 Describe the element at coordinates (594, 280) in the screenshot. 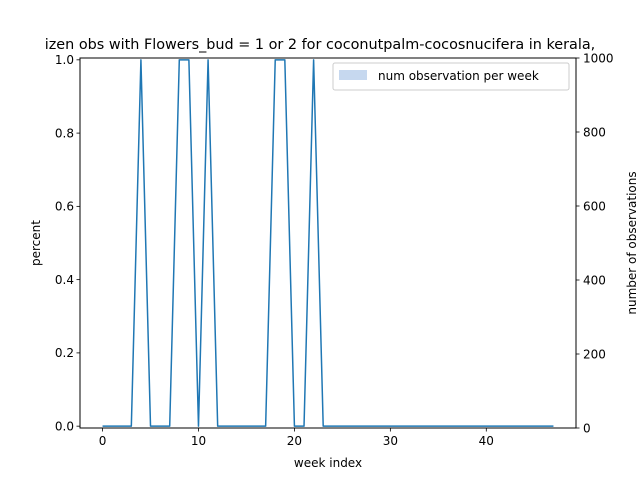

I see `y2-tick-label: 400` at that location.